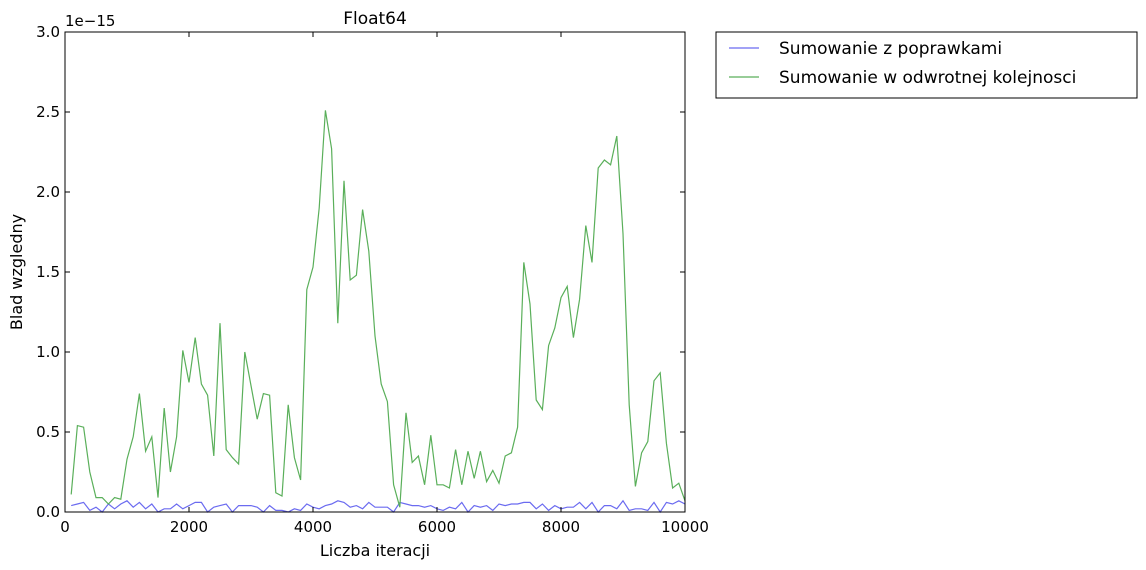  Describe the element at coordinates (65, 527) in the screenshot. I see `x-tick-label: 0` at that location.